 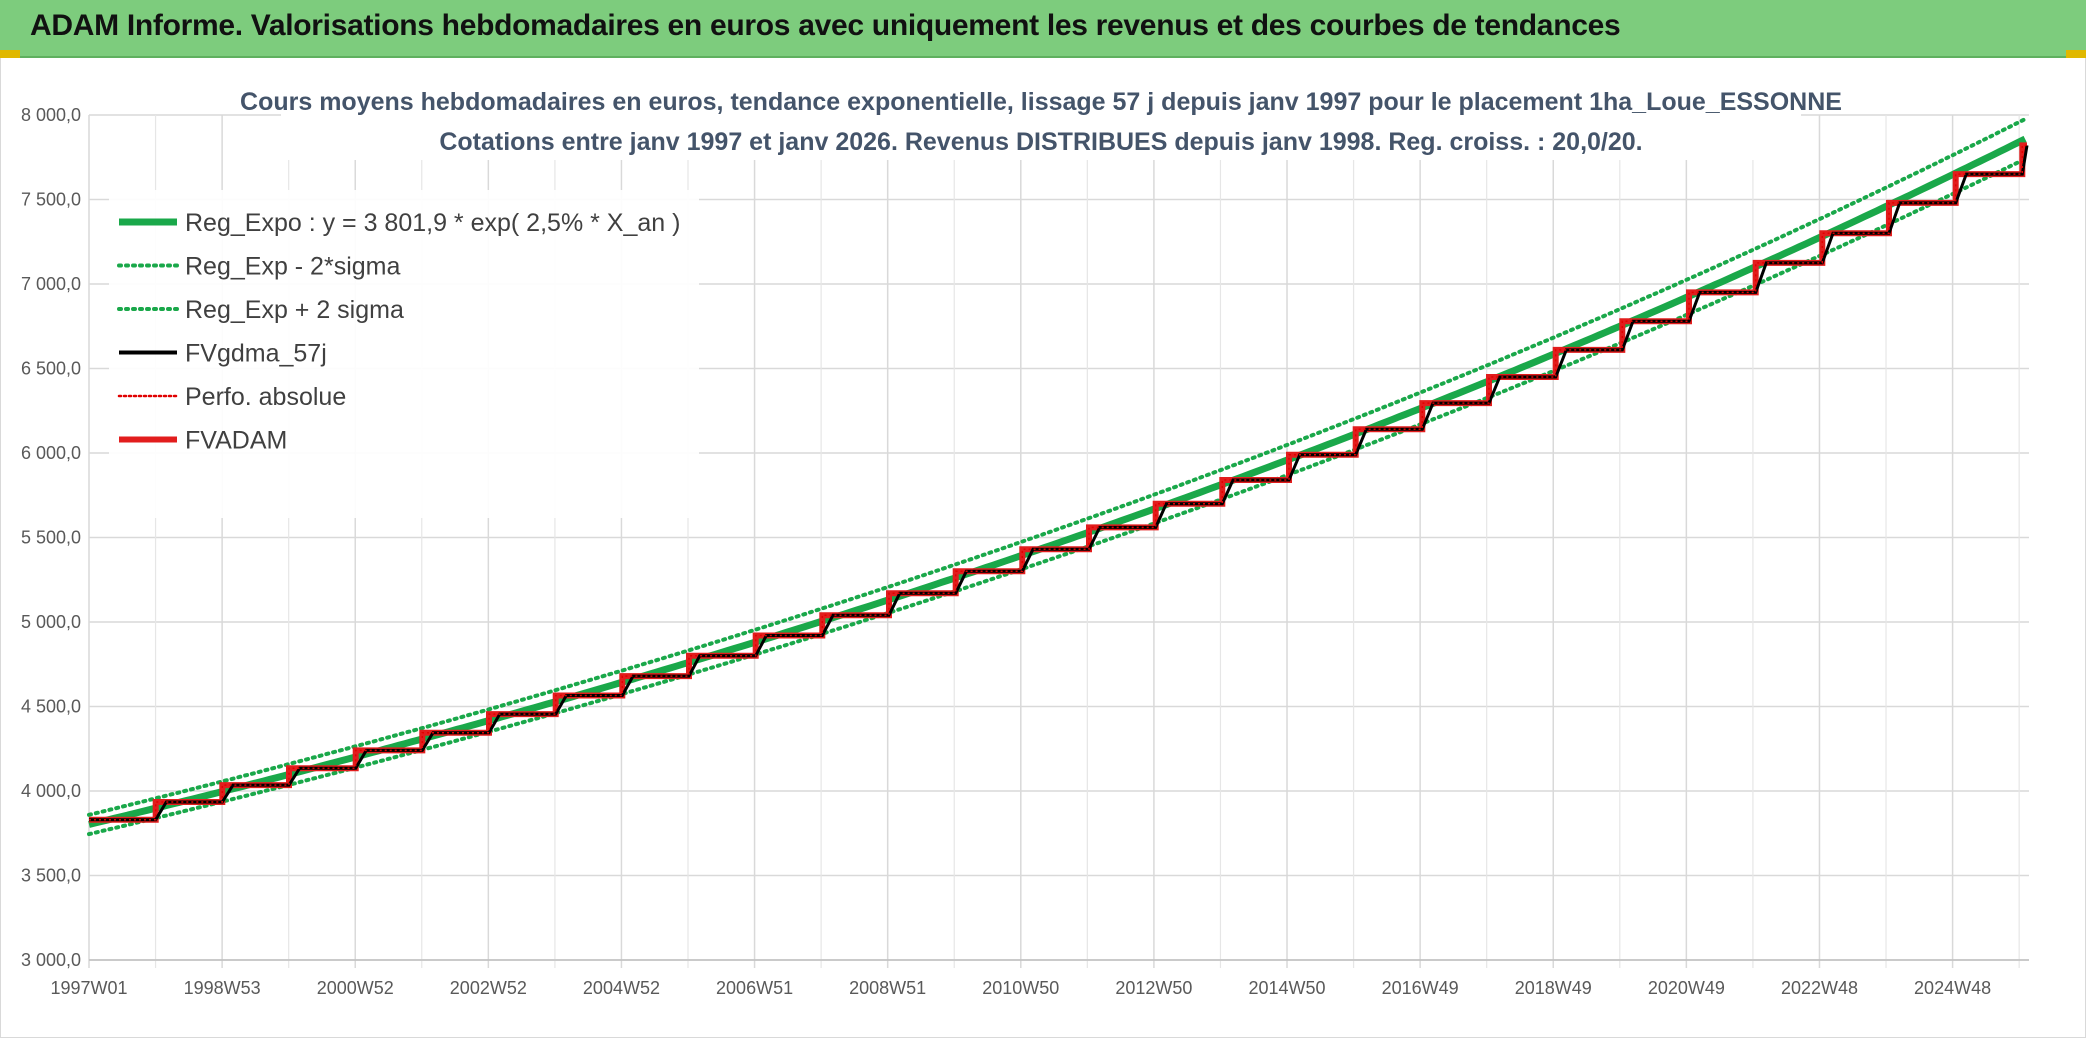 I want to click on y-tick-label: 5 500,0, so click(x=51, y=538).